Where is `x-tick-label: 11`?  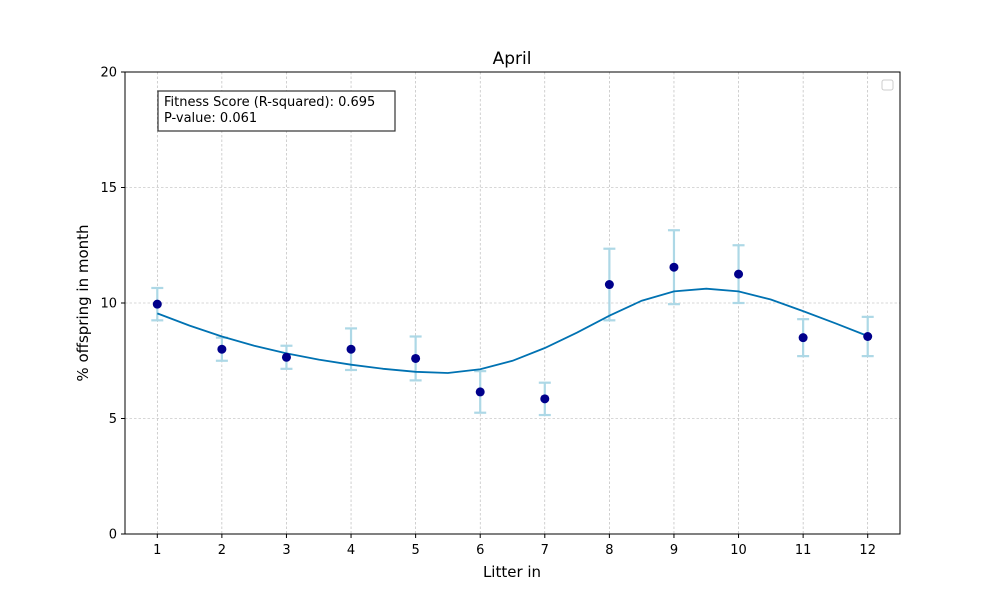 x-tick-label: 11 is located at coordinates (803, 550).